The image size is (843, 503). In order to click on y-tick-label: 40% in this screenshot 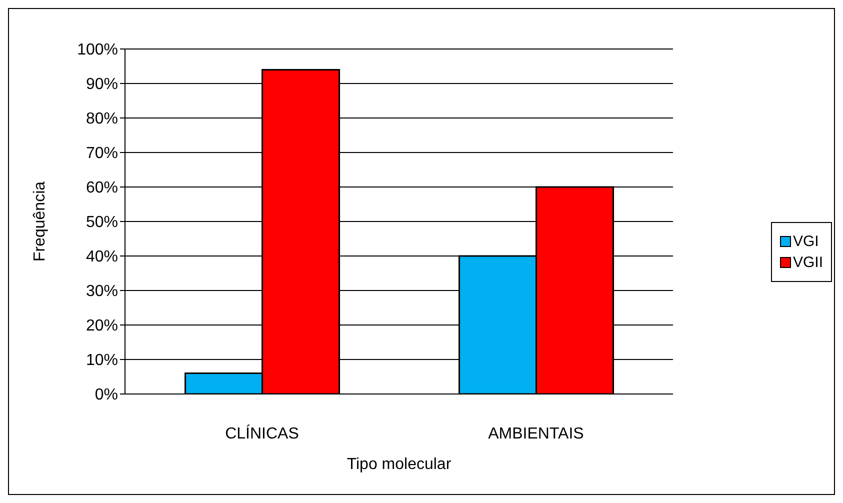, I will do `click(102, 257)`.